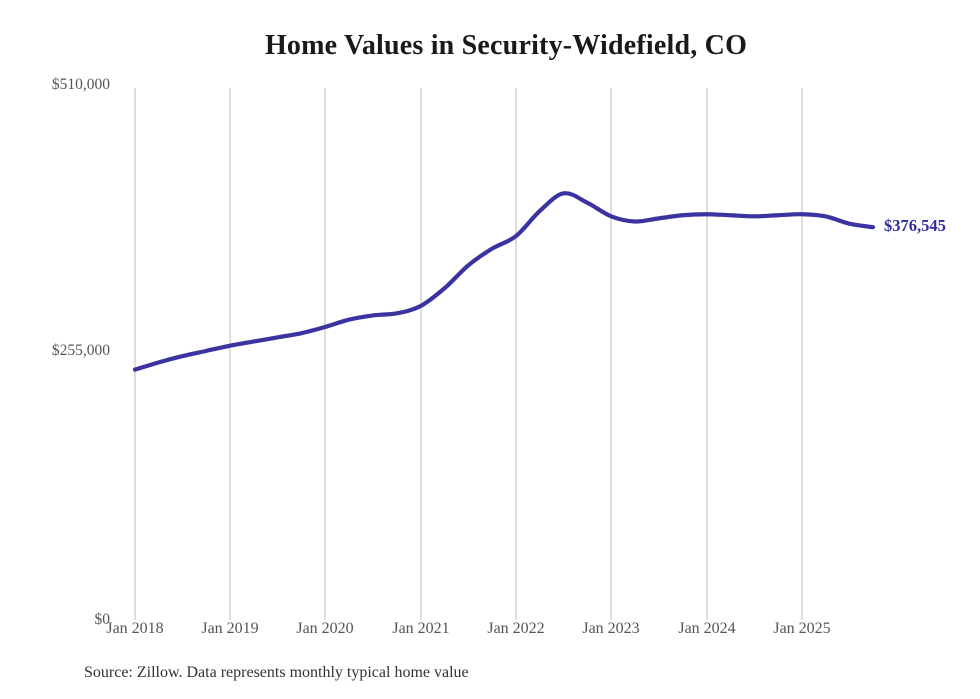 The image size is (980, 699). I want to click on x-tick-label: Jan 2018, so click(135, 628).